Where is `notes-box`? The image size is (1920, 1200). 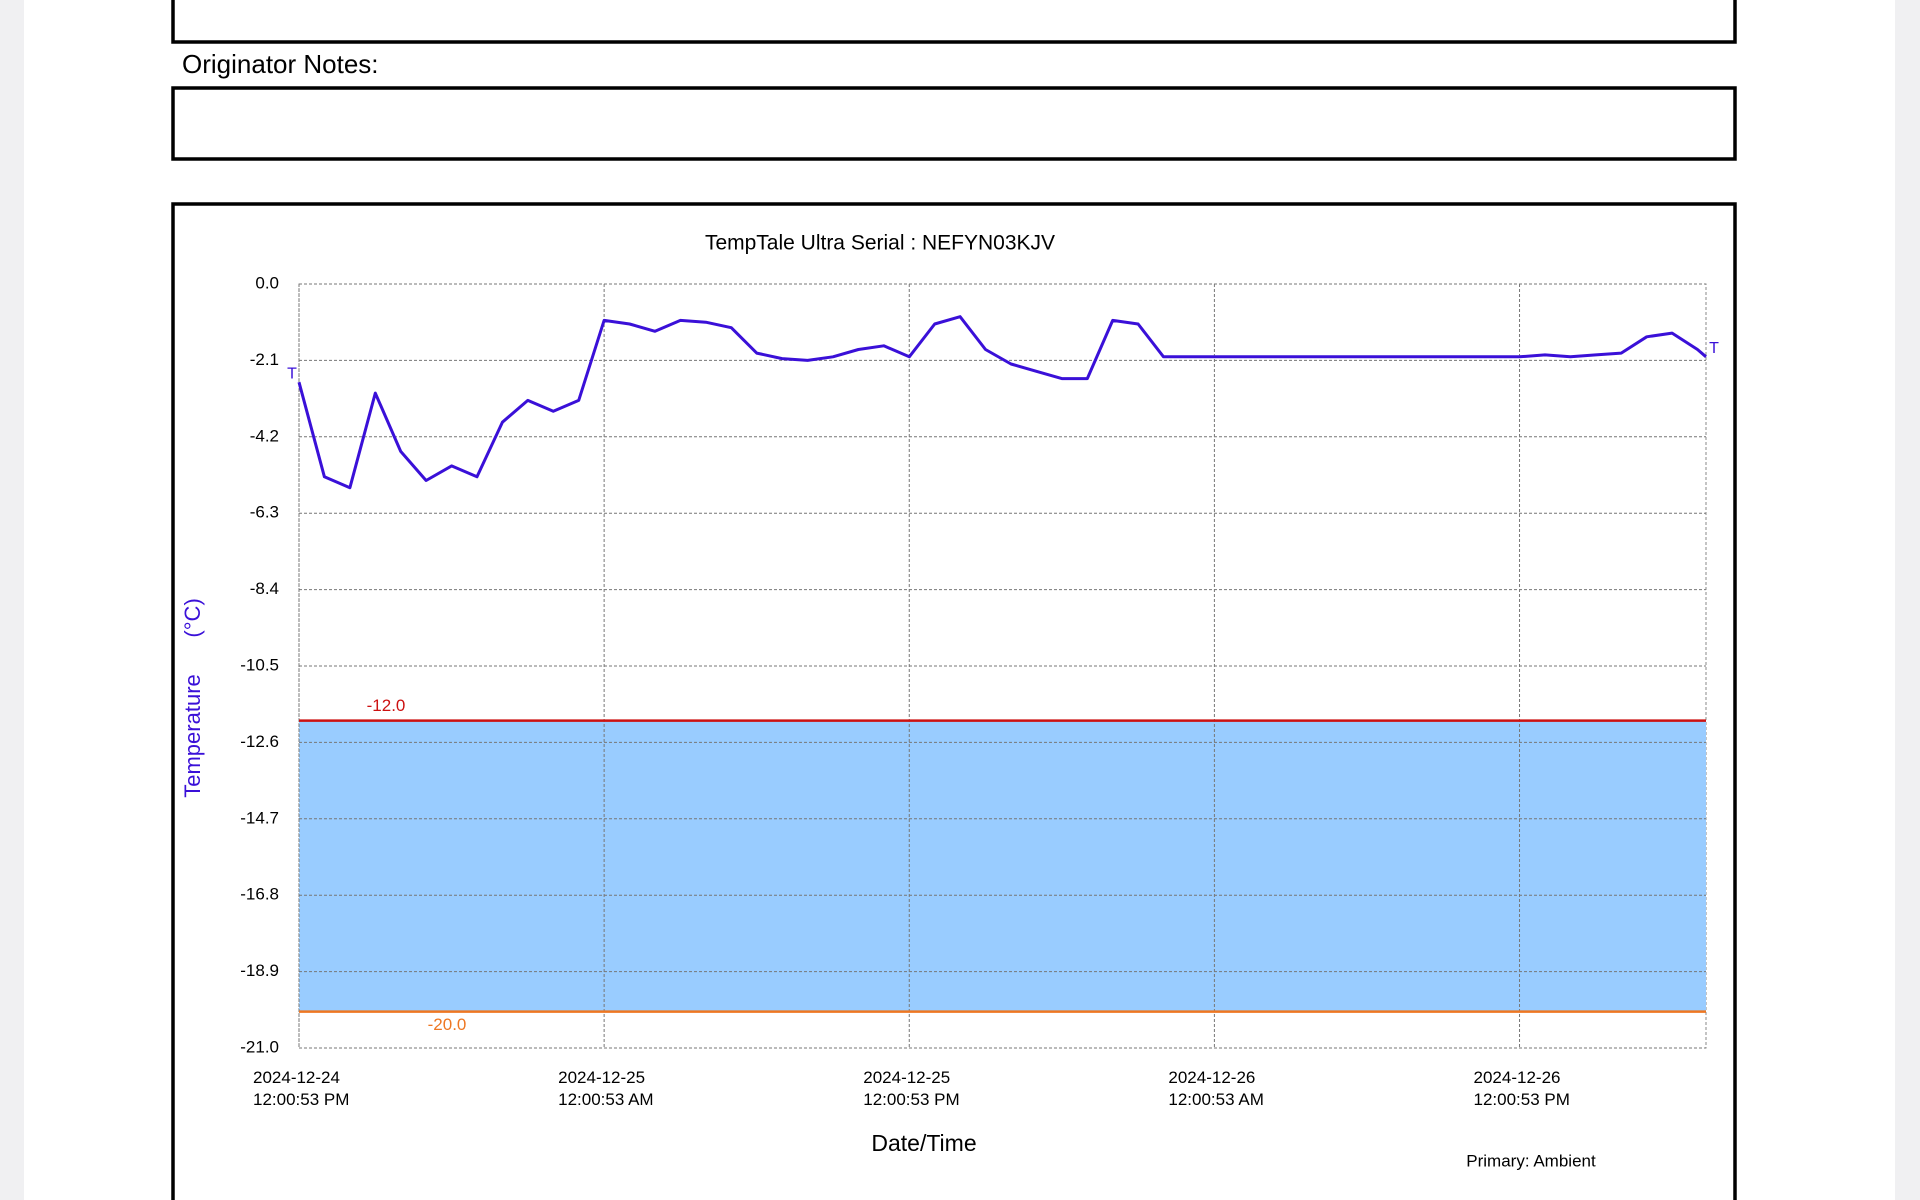 notes-box is located at coordinates (954, 123).